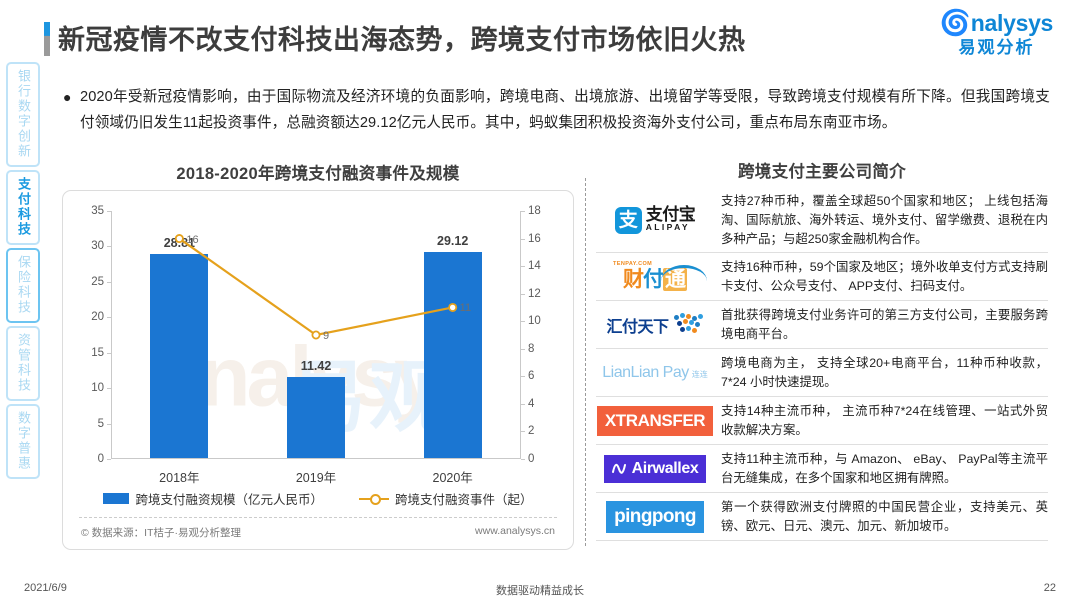  Describe the element at coordinates (179, 355) in the screenshot. I see `bar-2018` at that location.